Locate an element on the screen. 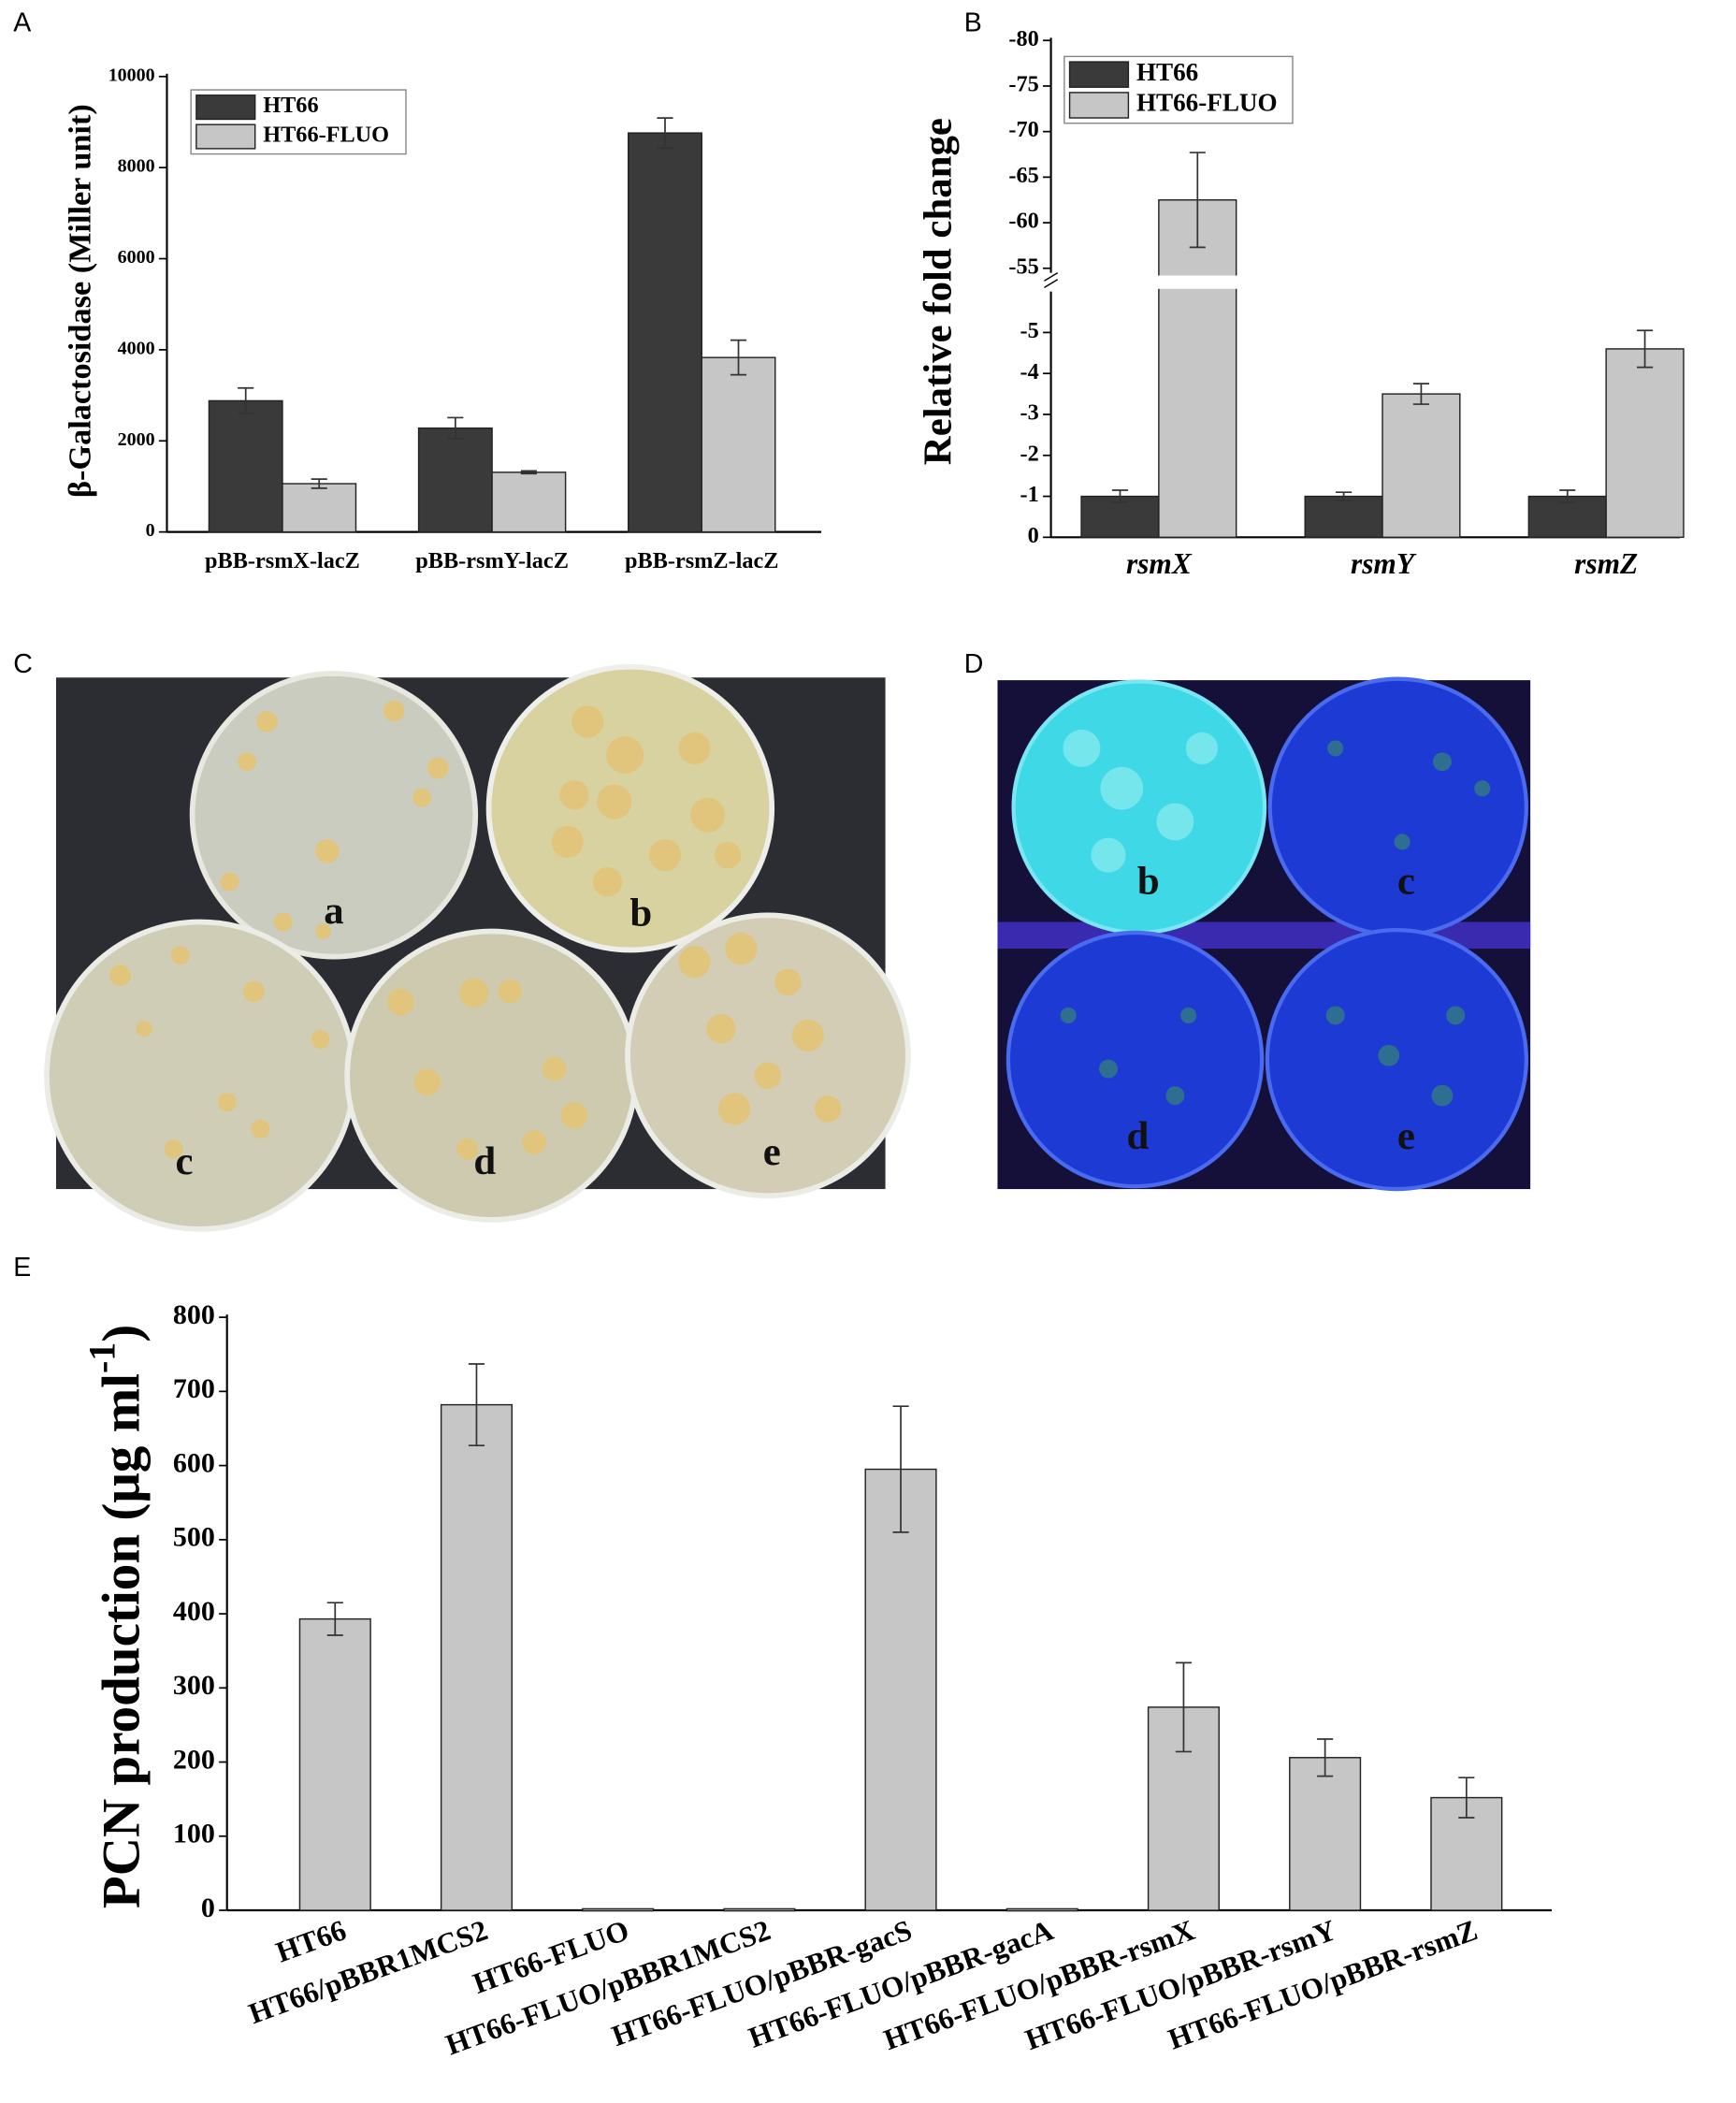 This screenshot has height=2103, width=1736. y-tick-label: 8000 is located at coordinates (136, 166).